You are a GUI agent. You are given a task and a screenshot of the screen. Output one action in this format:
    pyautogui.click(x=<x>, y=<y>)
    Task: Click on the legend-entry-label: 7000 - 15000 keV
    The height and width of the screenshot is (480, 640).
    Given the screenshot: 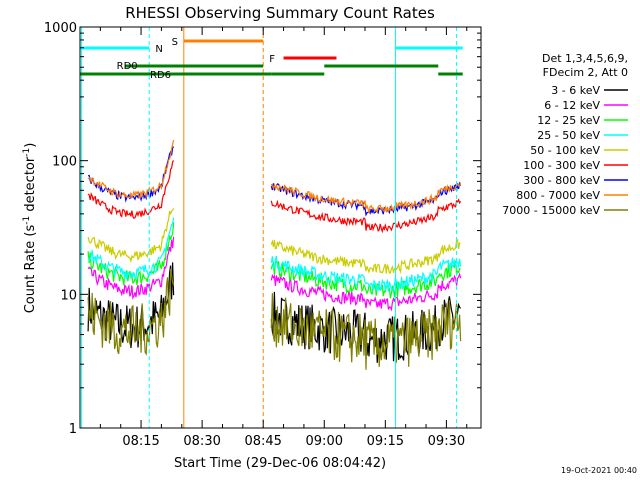 What is the action you would take?
    pyautogui.click(x=551, y=210)
    